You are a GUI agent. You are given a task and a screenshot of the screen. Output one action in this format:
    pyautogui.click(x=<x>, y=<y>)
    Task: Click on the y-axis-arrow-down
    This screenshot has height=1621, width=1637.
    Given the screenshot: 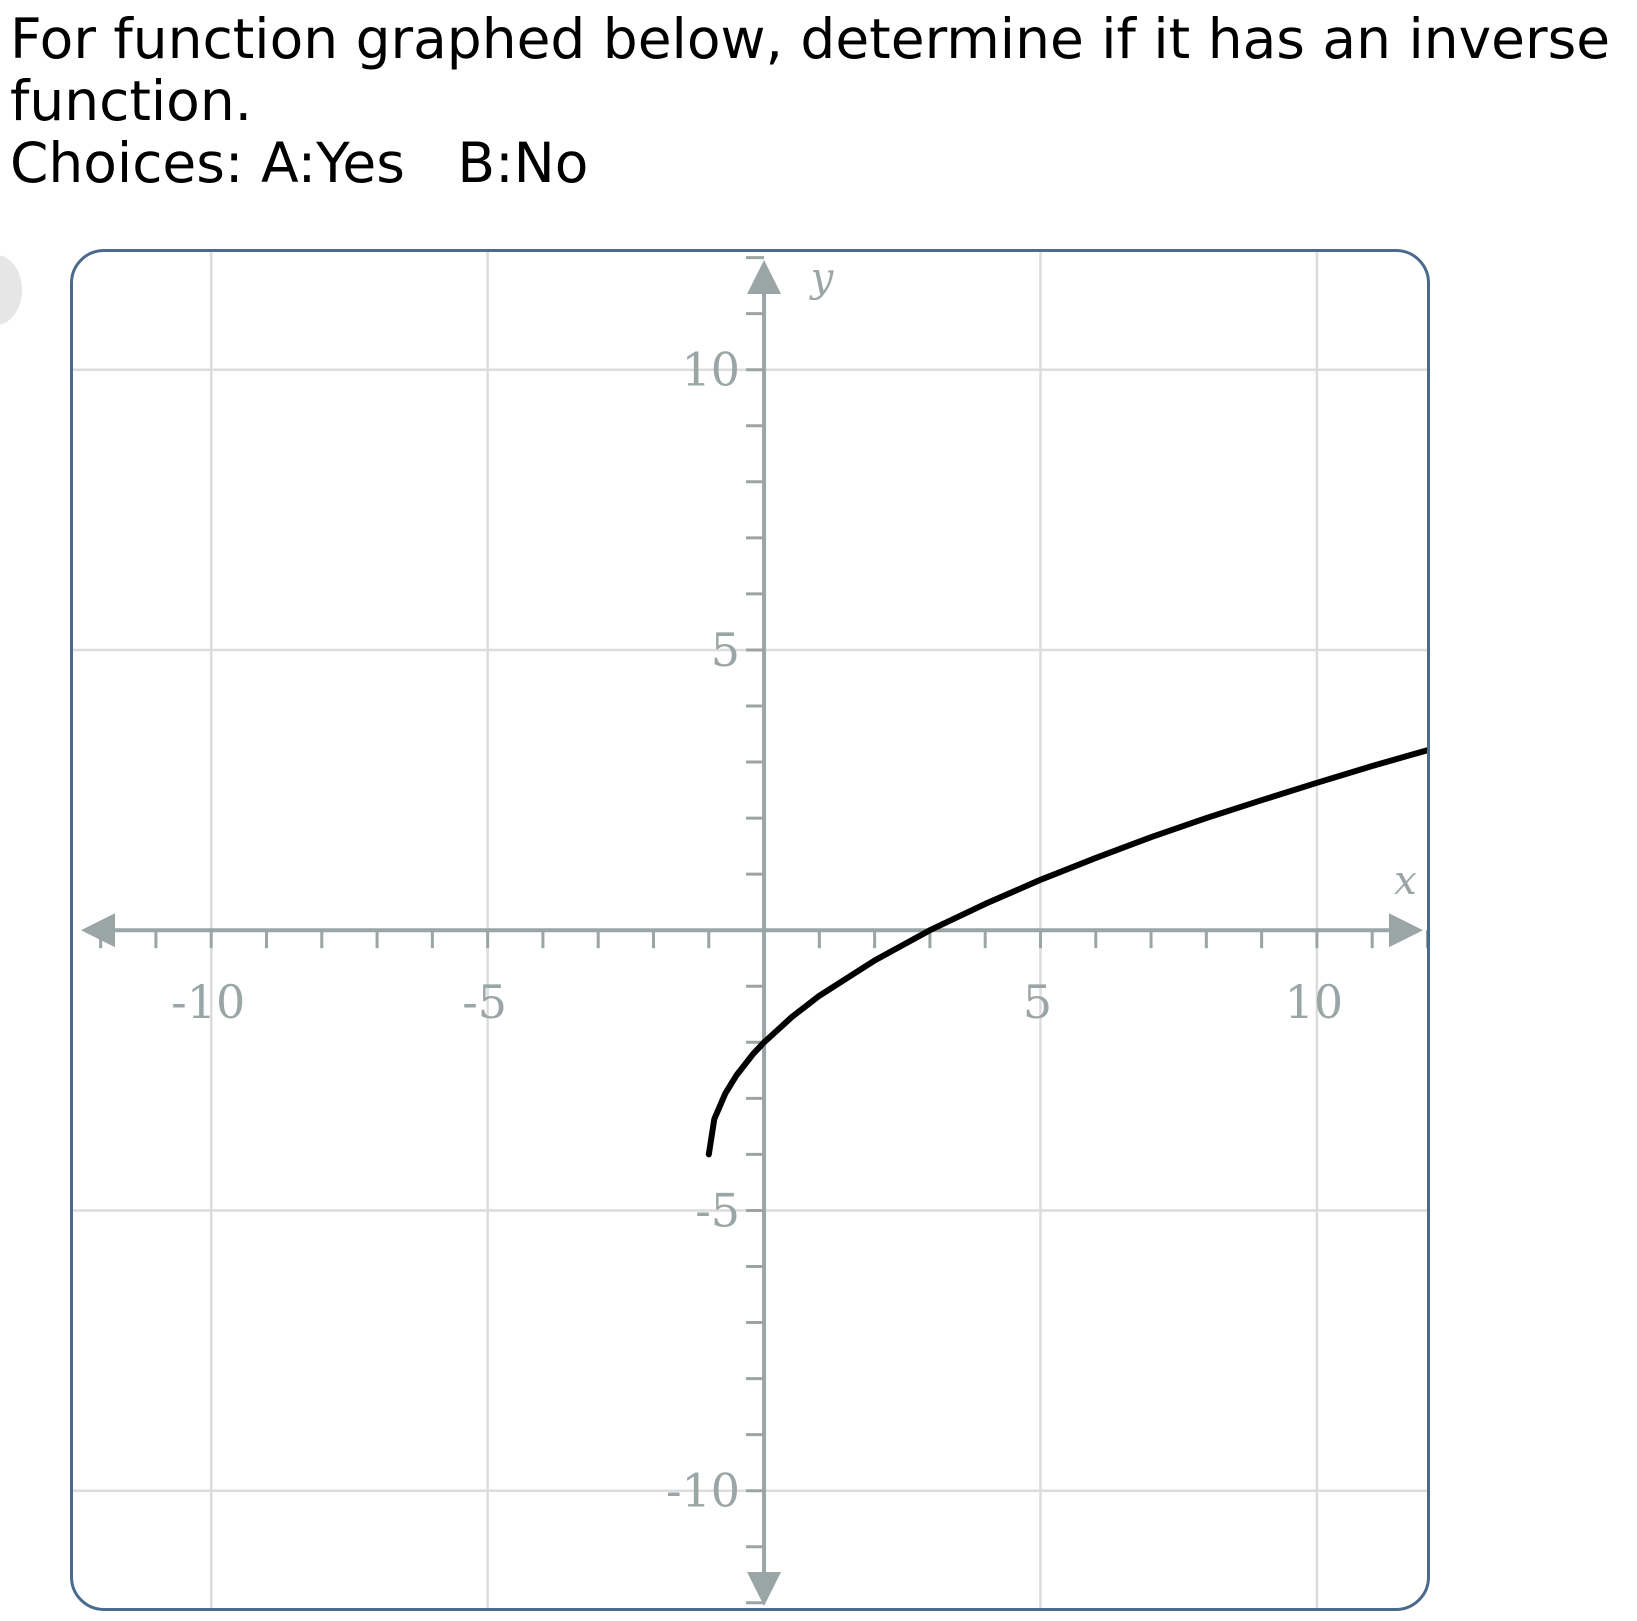 What is the action you would take?
    pyautogui.click(x=764, y=1589)
    